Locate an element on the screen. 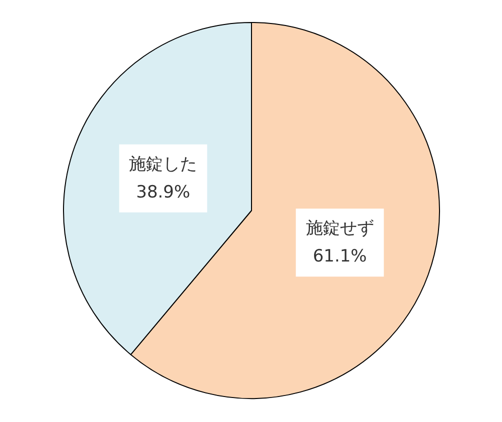 The width and height of the screenshot is (502, 422). data-label: 38.9% is located at coordinates (163, 192).